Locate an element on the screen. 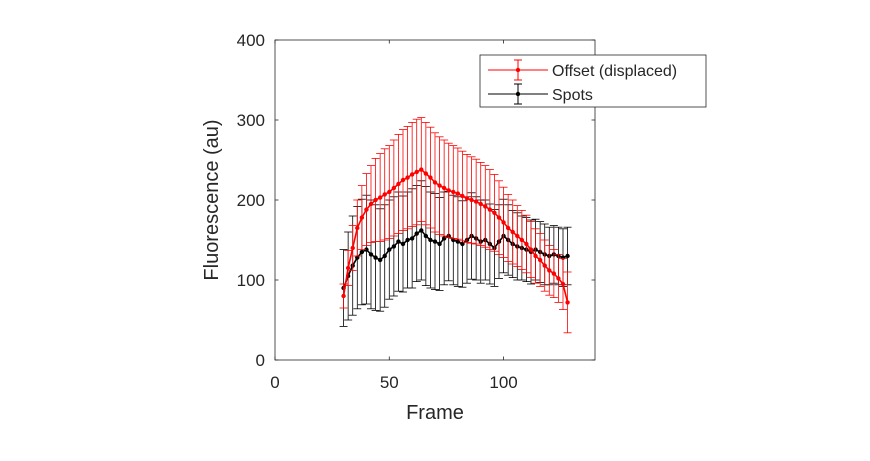  y-tick-label: 0 is located at coordinates (260, 360).